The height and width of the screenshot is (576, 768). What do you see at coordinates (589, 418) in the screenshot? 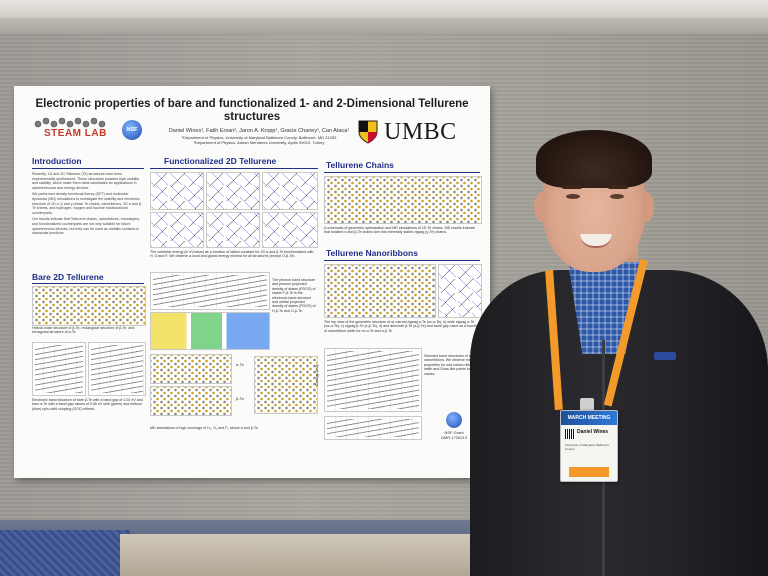
I see `badge-header: MARCH MEETING` at bounding box center [589, 418].